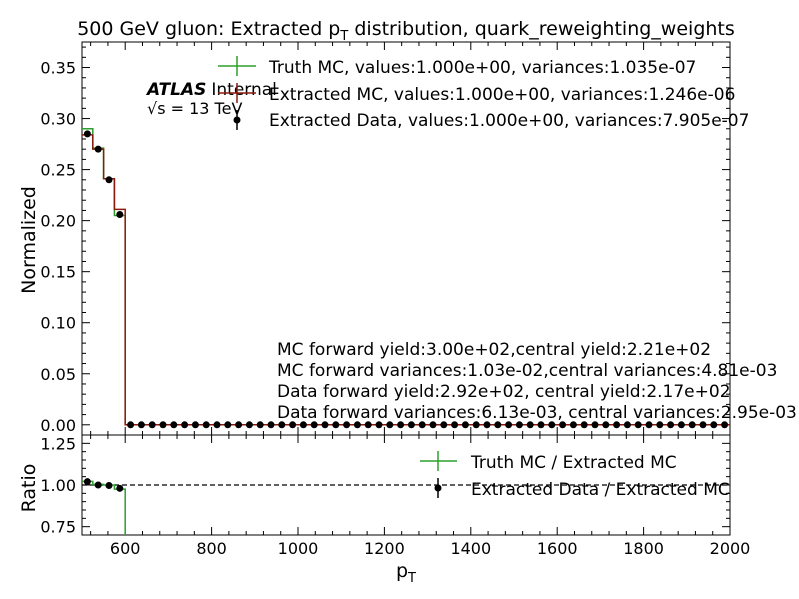 Image resolution: width=799 pixels, height=599 pixels. Describe the element at coordinates (58, 221) in the screenshot. I see `y-tick-label-main: 0.20` at that location.